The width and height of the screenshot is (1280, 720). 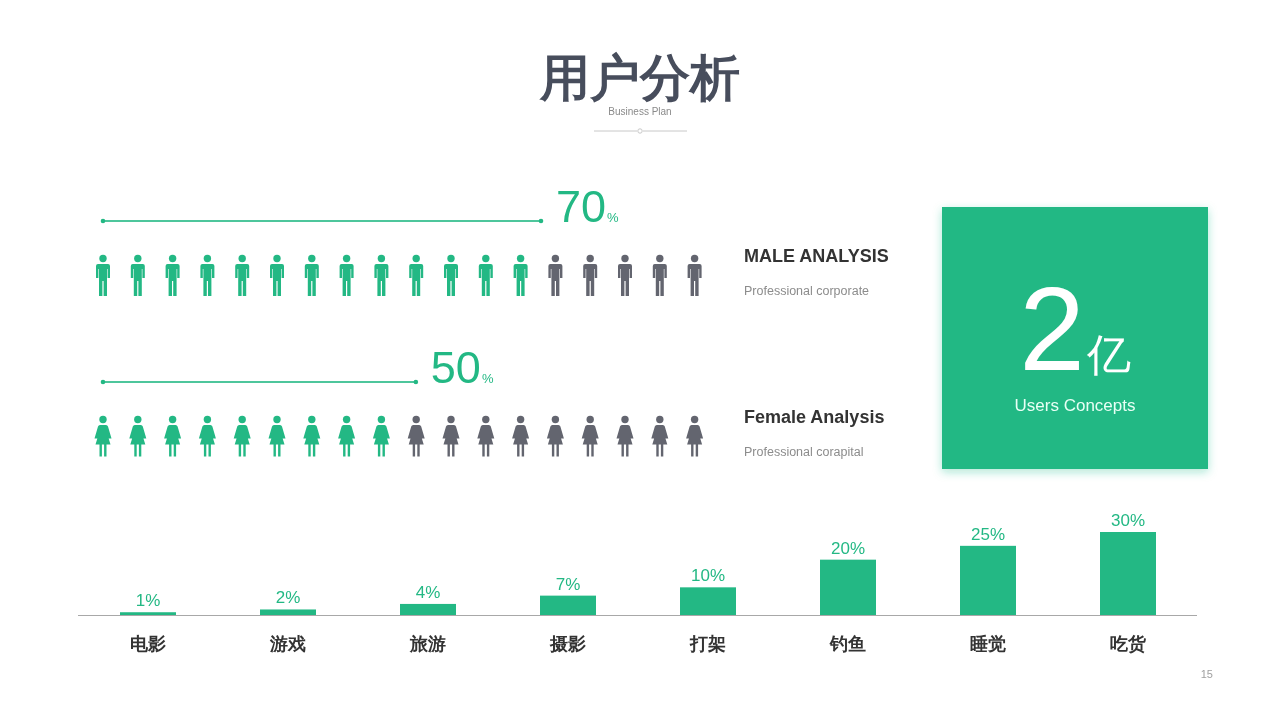 What do you see at coordinates (640, 111) in the screenshot?
I see `subtitle: Business Plan` at bounding box center [640, 111].